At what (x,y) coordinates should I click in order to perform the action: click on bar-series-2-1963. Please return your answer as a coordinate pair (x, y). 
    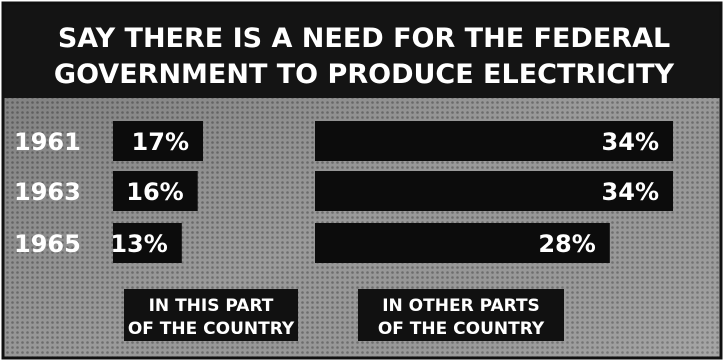
    Looking at the image, I should click on (494, 191).